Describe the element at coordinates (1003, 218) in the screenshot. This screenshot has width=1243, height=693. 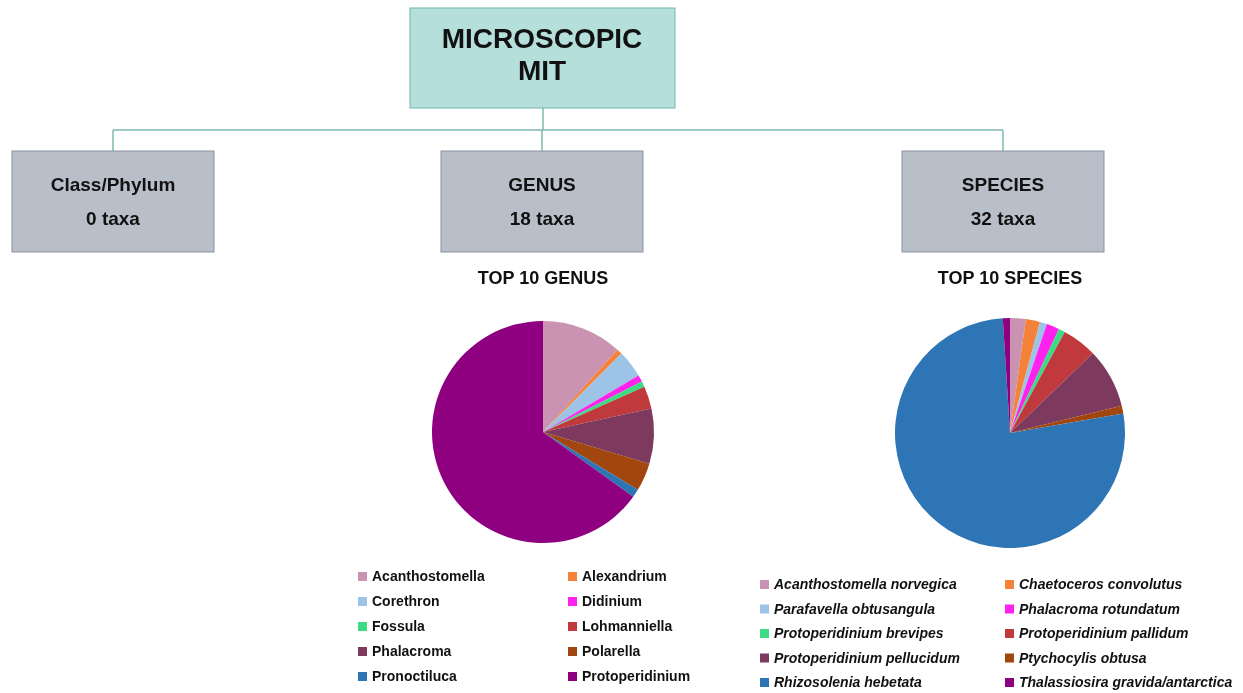
I see `text: 32 taxa` at that location.